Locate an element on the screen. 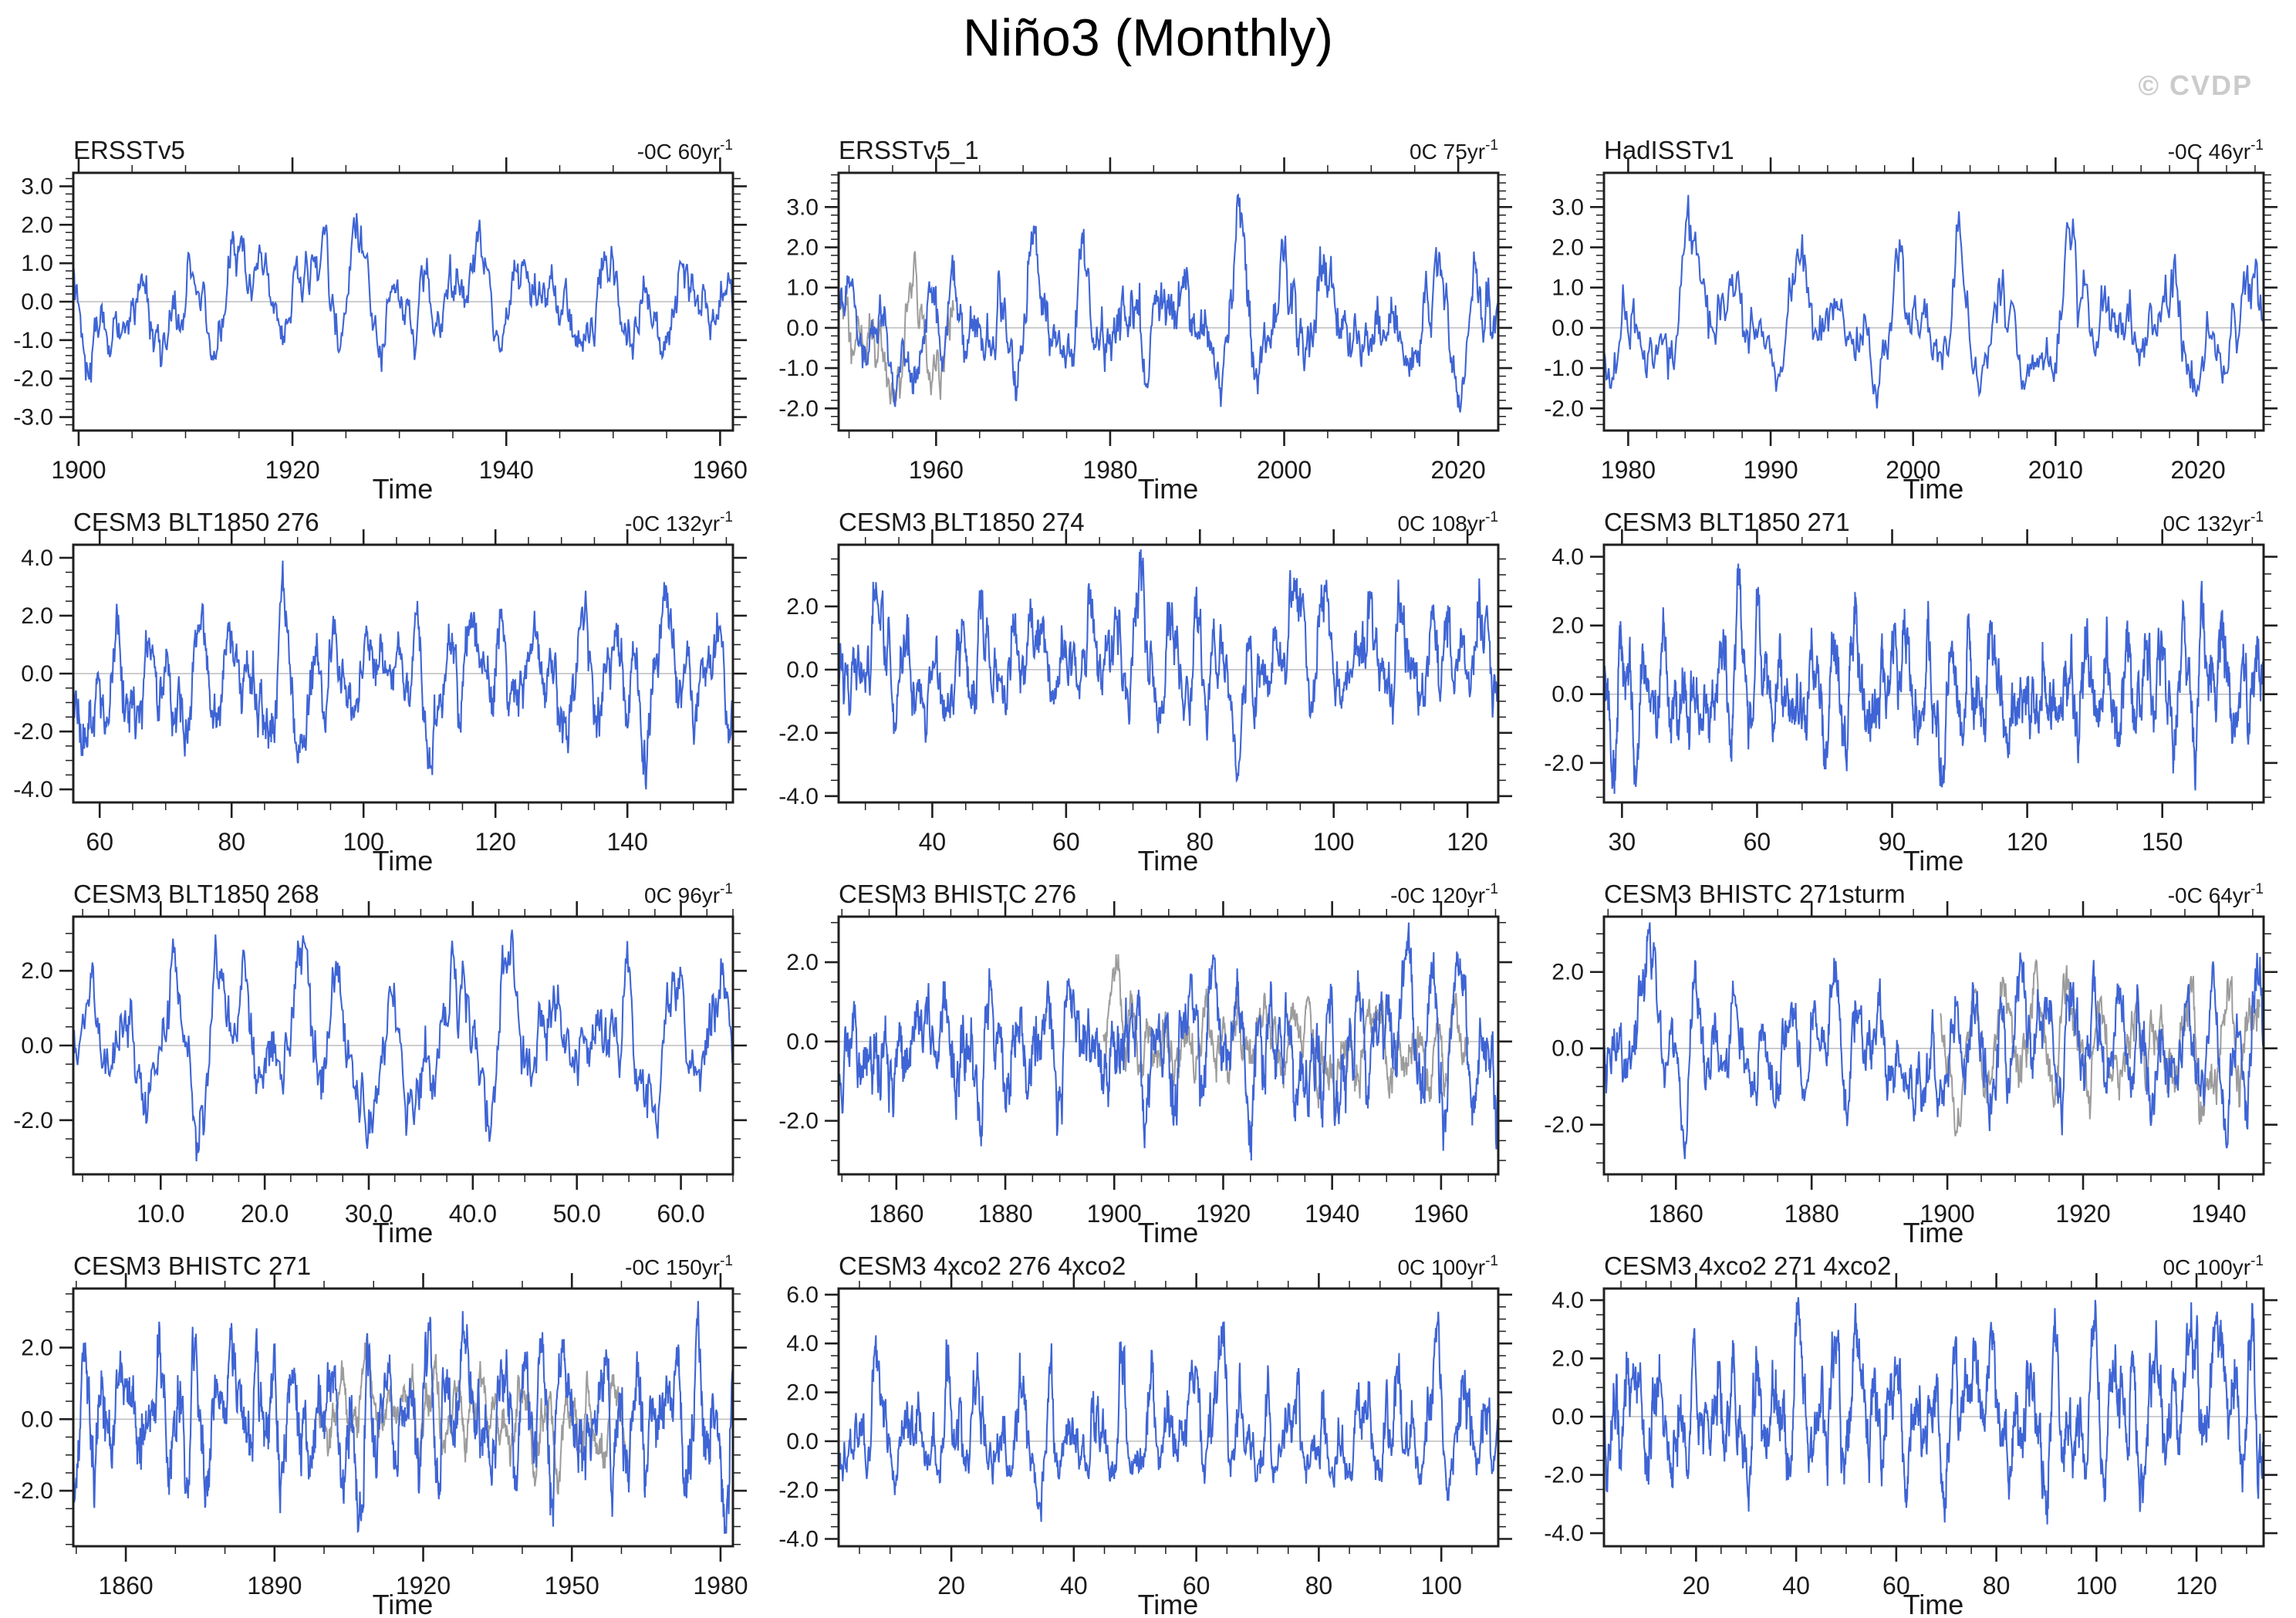 The image size is (2296, 1618). x-tick-label: 20 is located at coordinates (1696, 1585).